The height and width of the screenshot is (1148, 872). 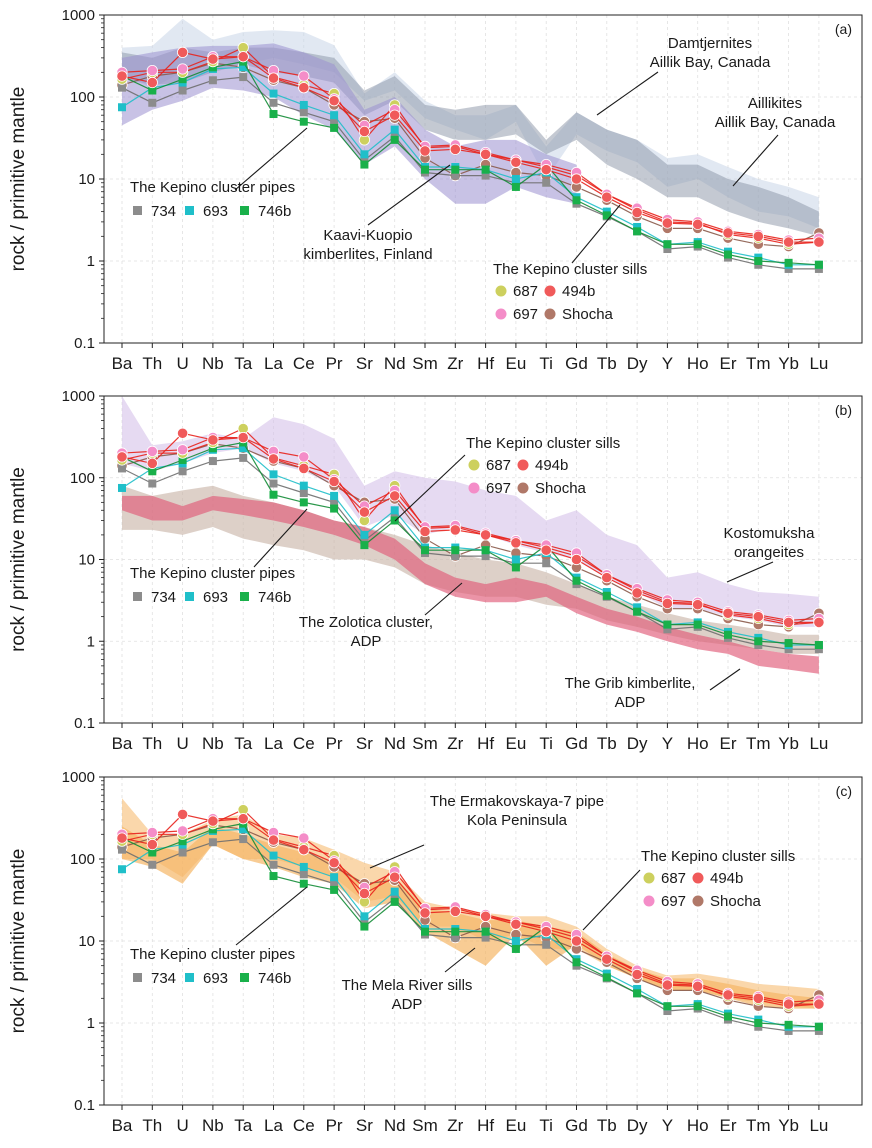 I want to click on legend-leader, so click(x=280, y=538).